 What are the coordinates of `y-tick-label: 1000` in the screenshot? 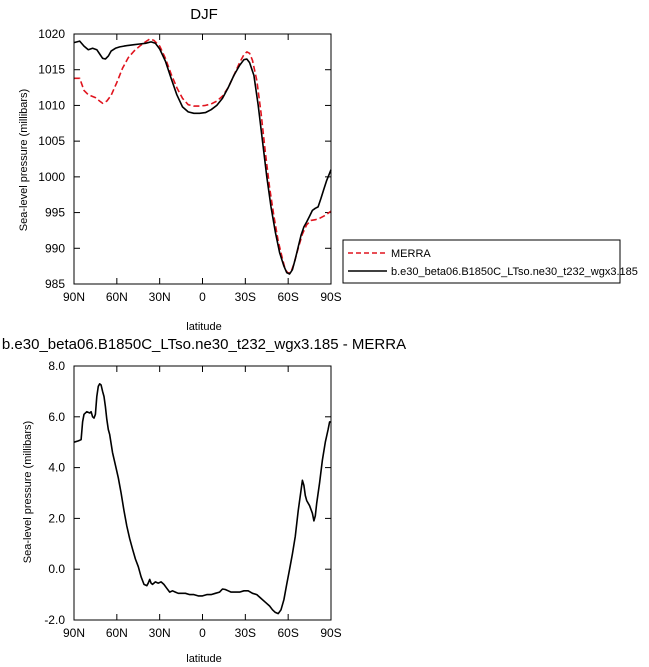 It's located at (51, 177).